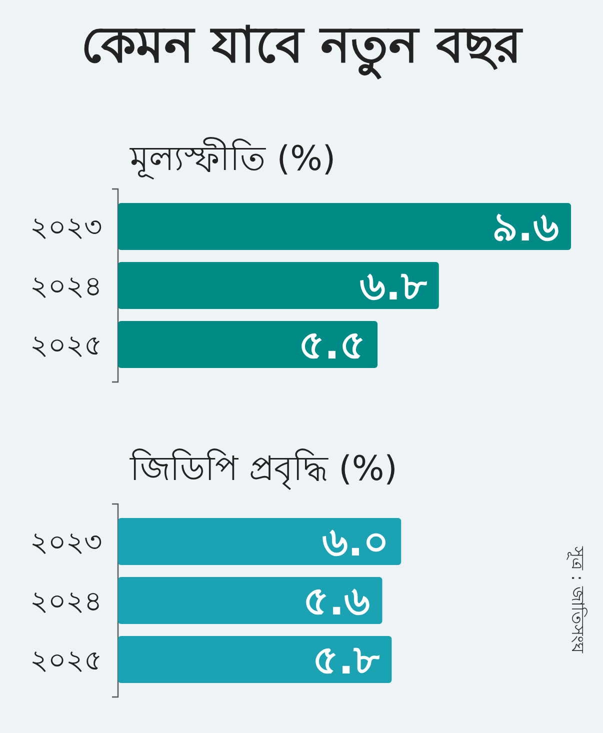  What do you see at coordinates (336, 601) in the screenshot?
I see `data-label: ৫.৬` at bounding box center [336, 601].